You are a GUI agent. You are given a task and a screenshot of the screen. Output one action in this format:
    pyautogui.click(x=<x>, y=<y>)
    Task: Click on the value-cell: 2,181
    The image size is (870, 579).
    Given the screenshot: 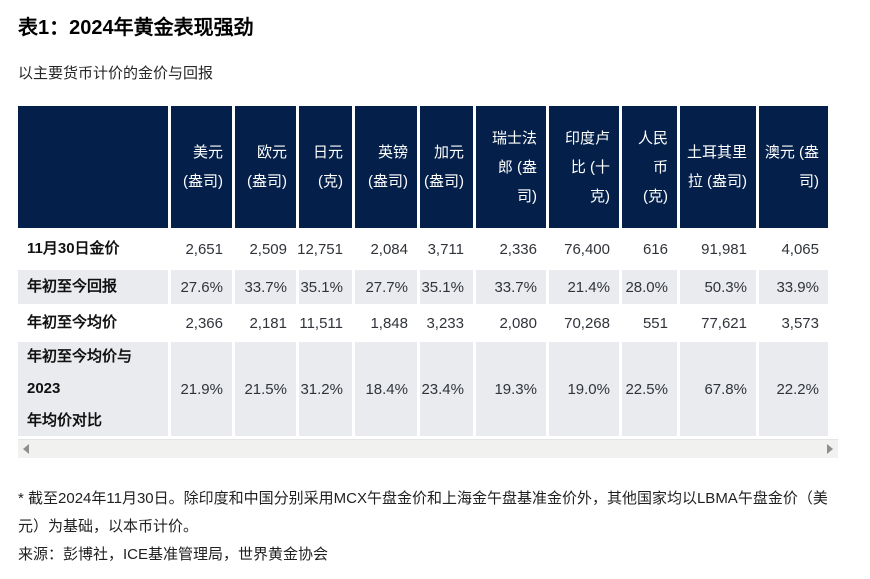 What is the action you would take?
    pyautogui.click(x=265, y=323)
    